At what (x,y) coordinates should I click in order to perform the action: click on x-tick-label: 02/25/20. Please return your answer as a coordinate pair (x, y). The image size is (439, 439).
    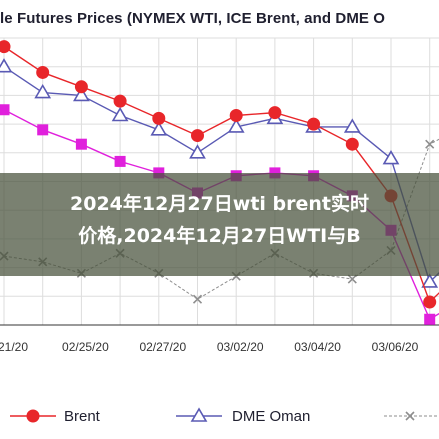
    Looking at the image, I should click on (85, 347).